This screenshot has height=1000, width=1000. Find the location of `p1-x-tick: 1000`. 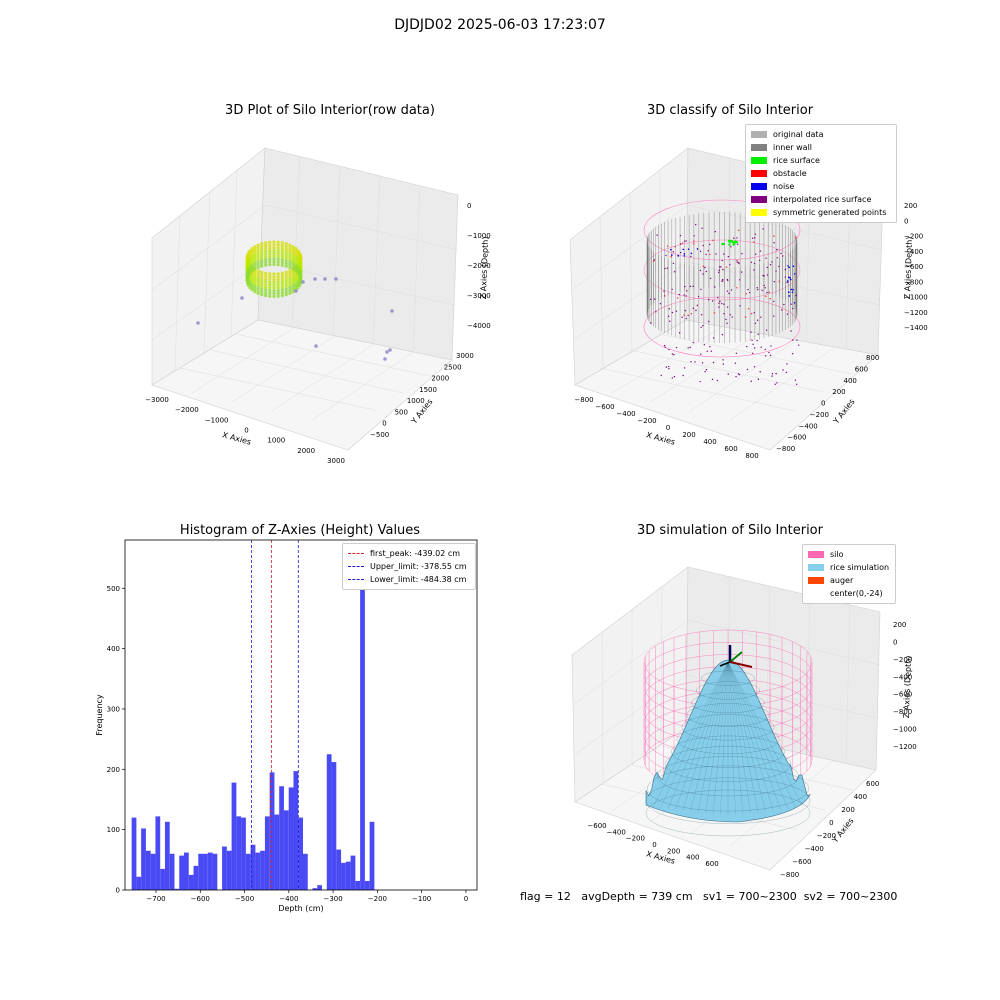

p1-x-tick: 1000 is located at coordinates (276, 441).